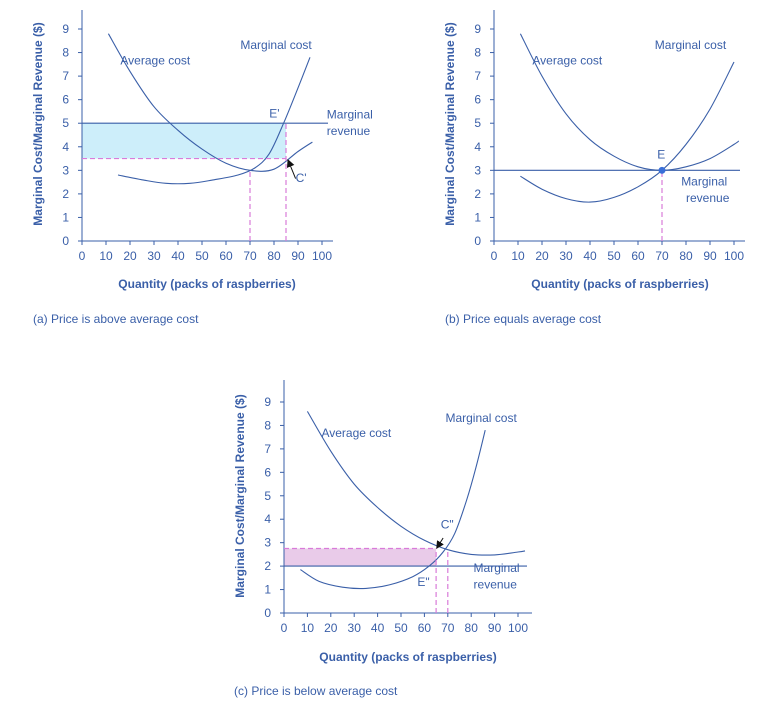 The width and height of the screenshot is (780, 712). What do you see at coordinates (301, 178) in the screenshot?
I see `chart-annotation-label: C'` at bounding box center [301, 178].